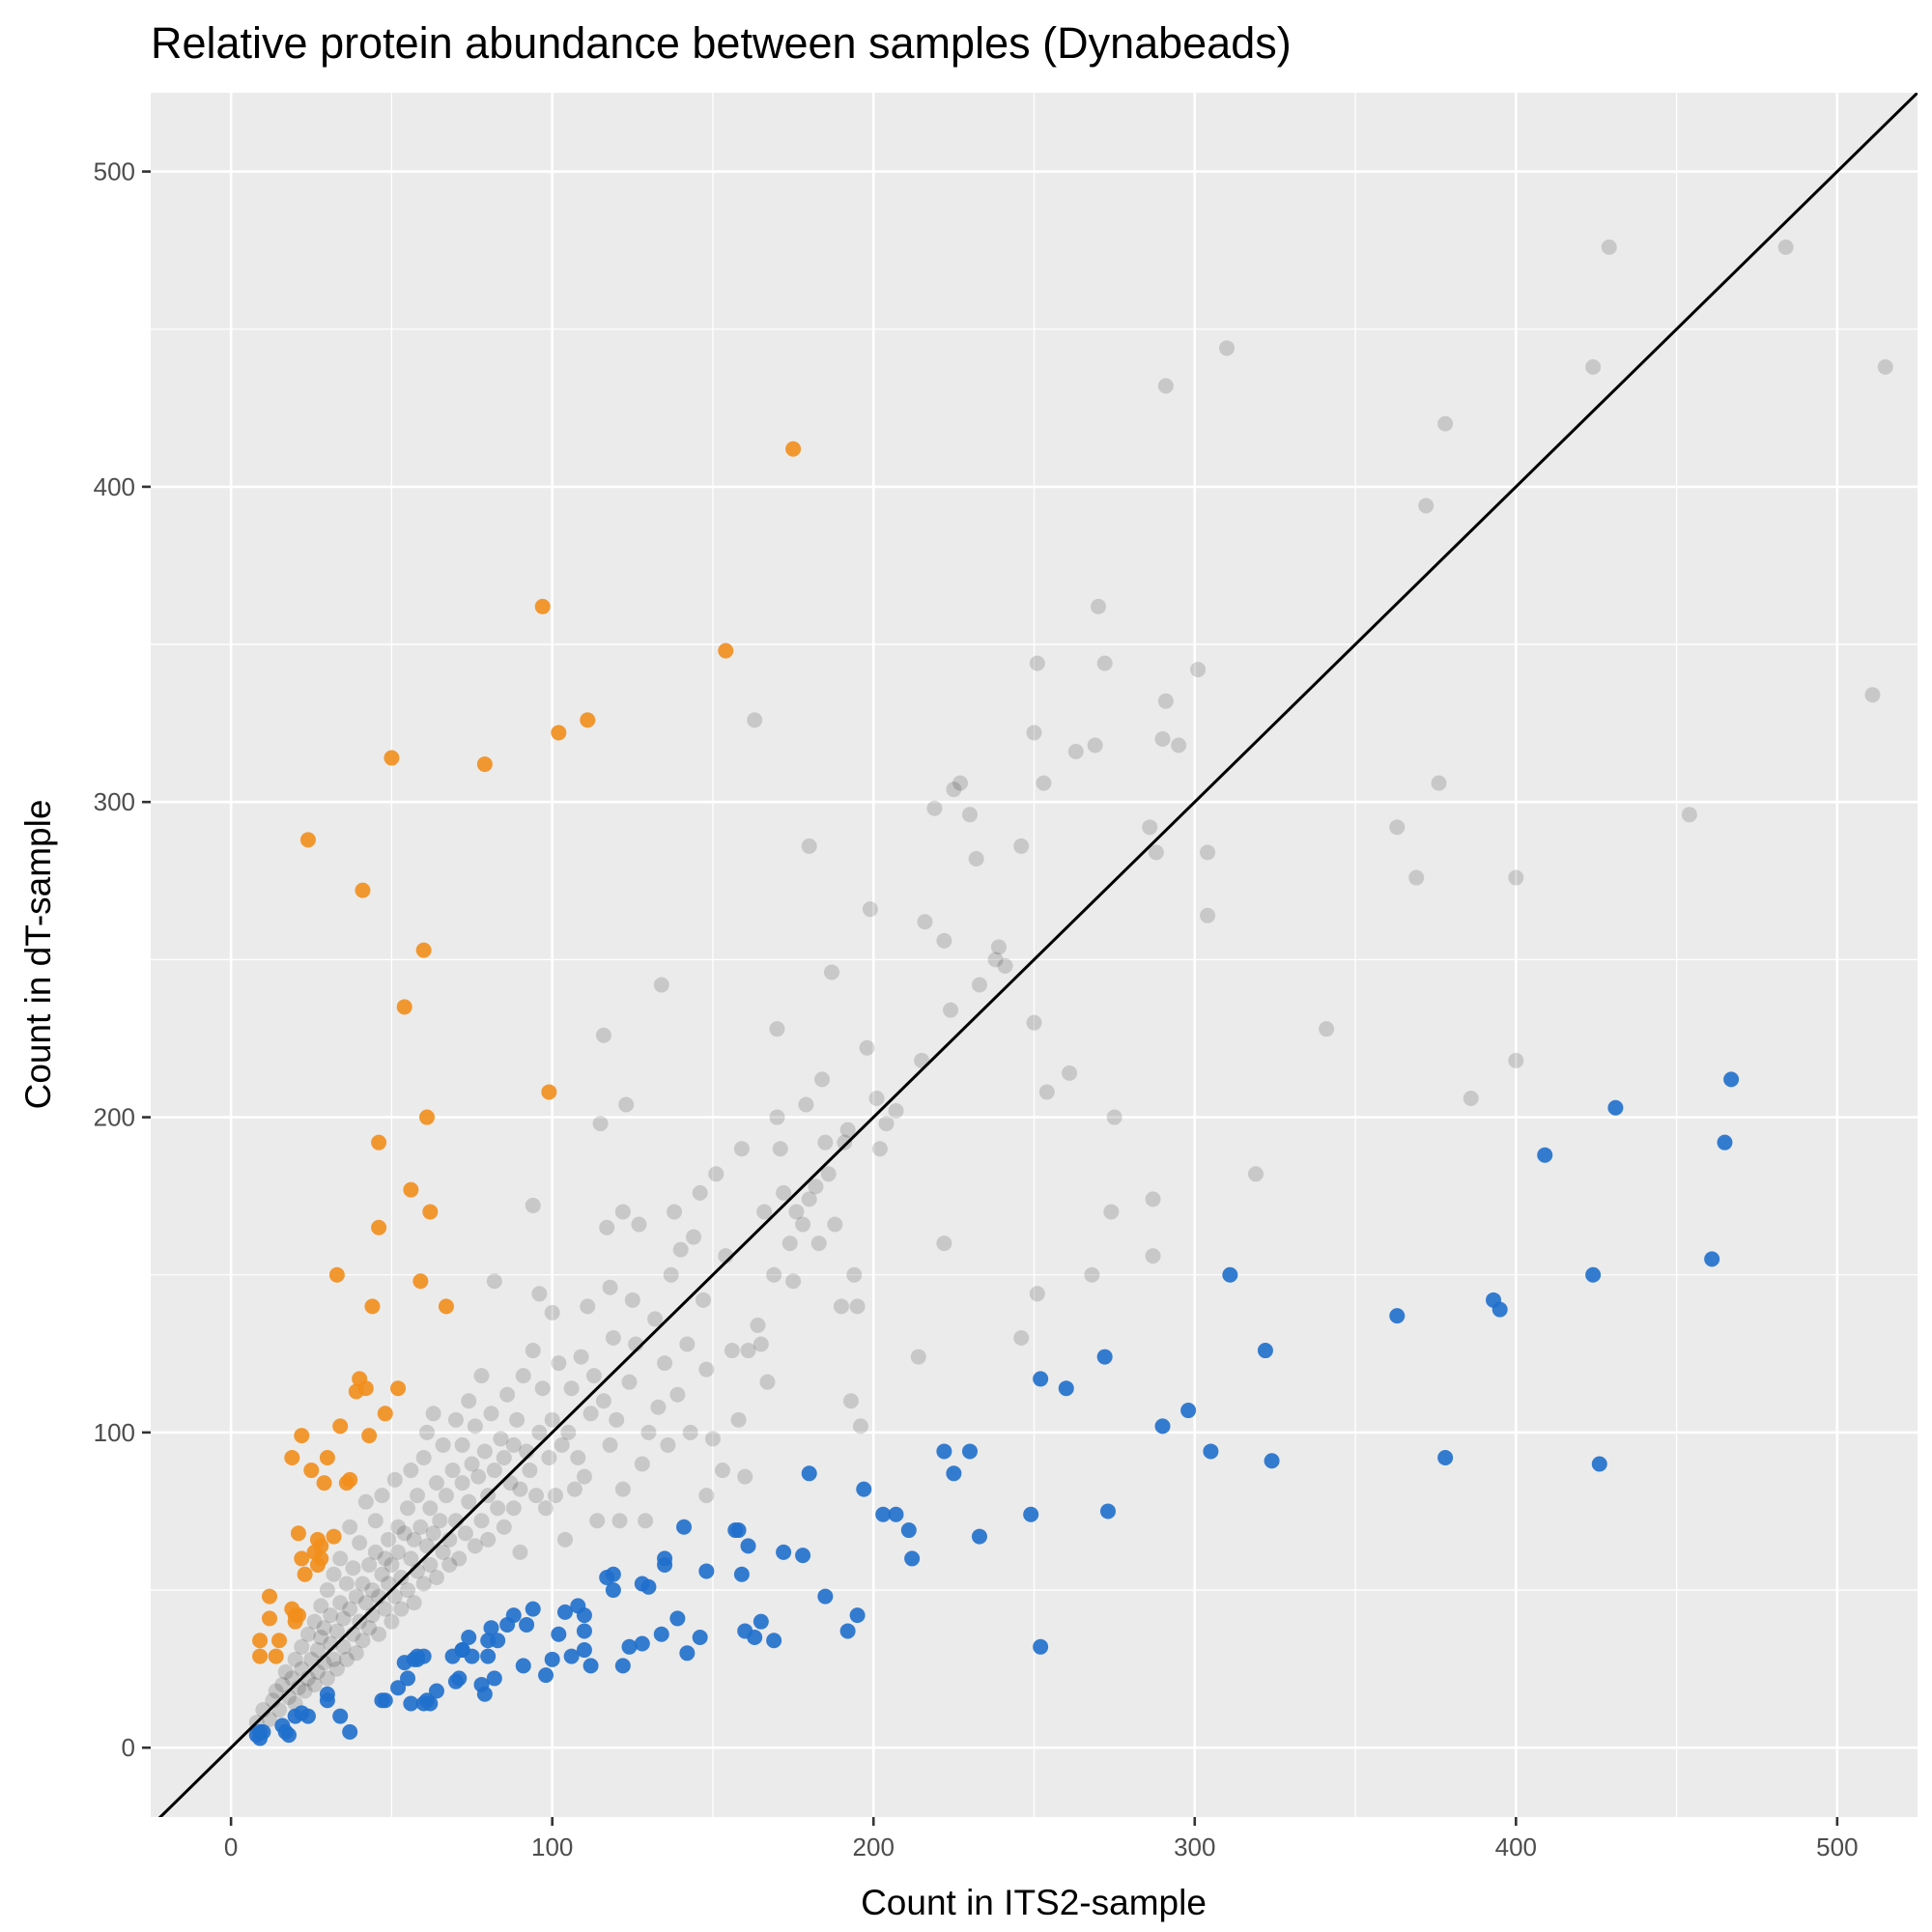 This screenshot has height=1932, width=1932. What do you see at coordinates (114, 801) in the screenshot?
I see `y-tick-label: 300` at bounding box center [114, 801].